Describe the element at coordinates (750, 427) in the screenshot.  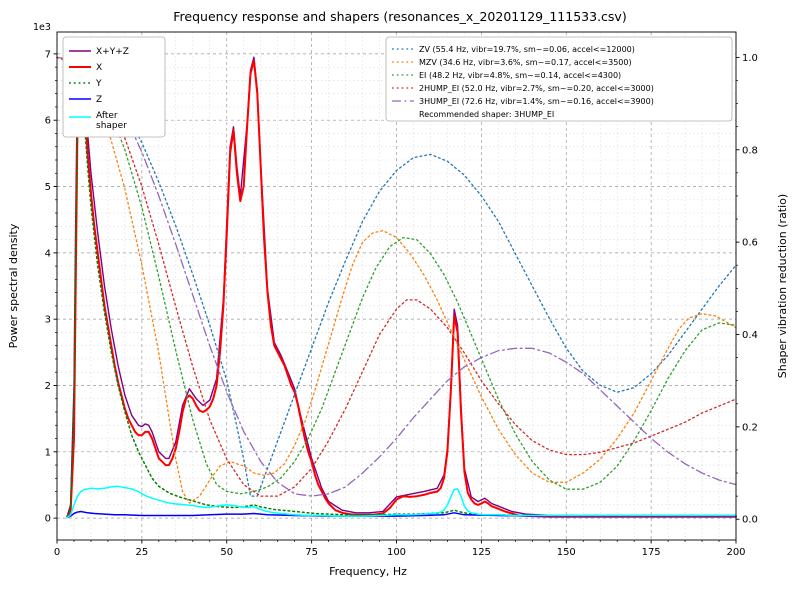
I see `y-right-tick-label: 0.2` at that location.